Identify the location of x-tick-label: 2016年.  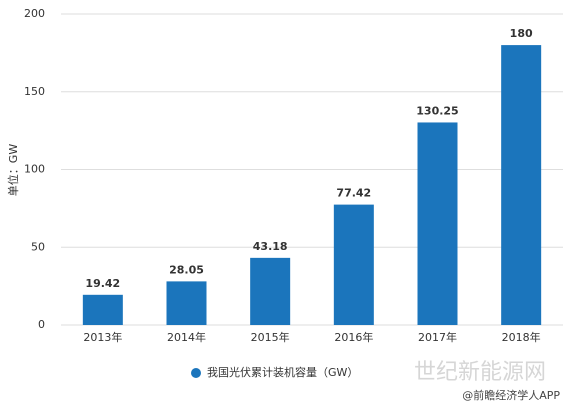
(353, 337).